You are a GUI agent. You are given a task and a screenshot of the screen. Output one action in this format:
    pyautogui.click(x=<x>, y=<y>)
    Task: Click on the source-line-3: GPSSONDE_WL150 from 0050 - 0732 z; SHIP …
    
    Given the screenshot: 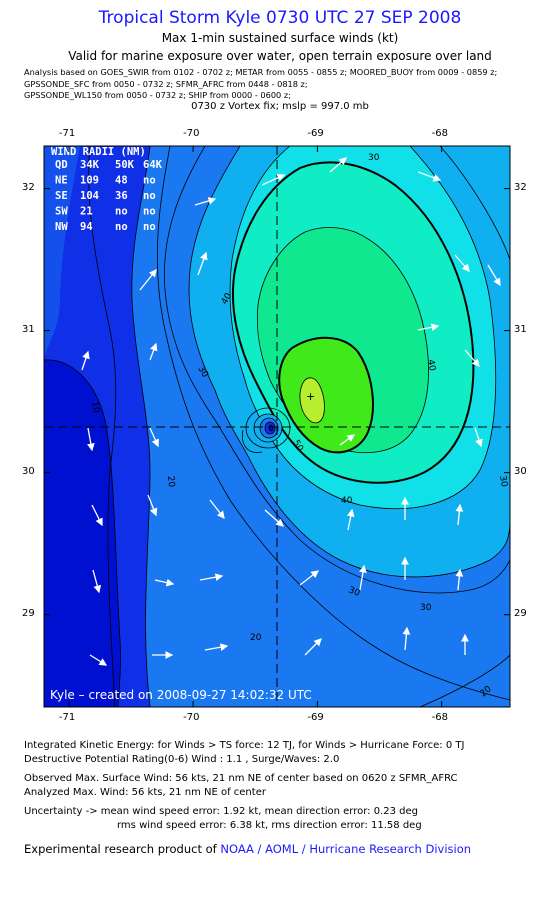 What is the action you would take?
    pyautogui.click(x=157, y=95)
    